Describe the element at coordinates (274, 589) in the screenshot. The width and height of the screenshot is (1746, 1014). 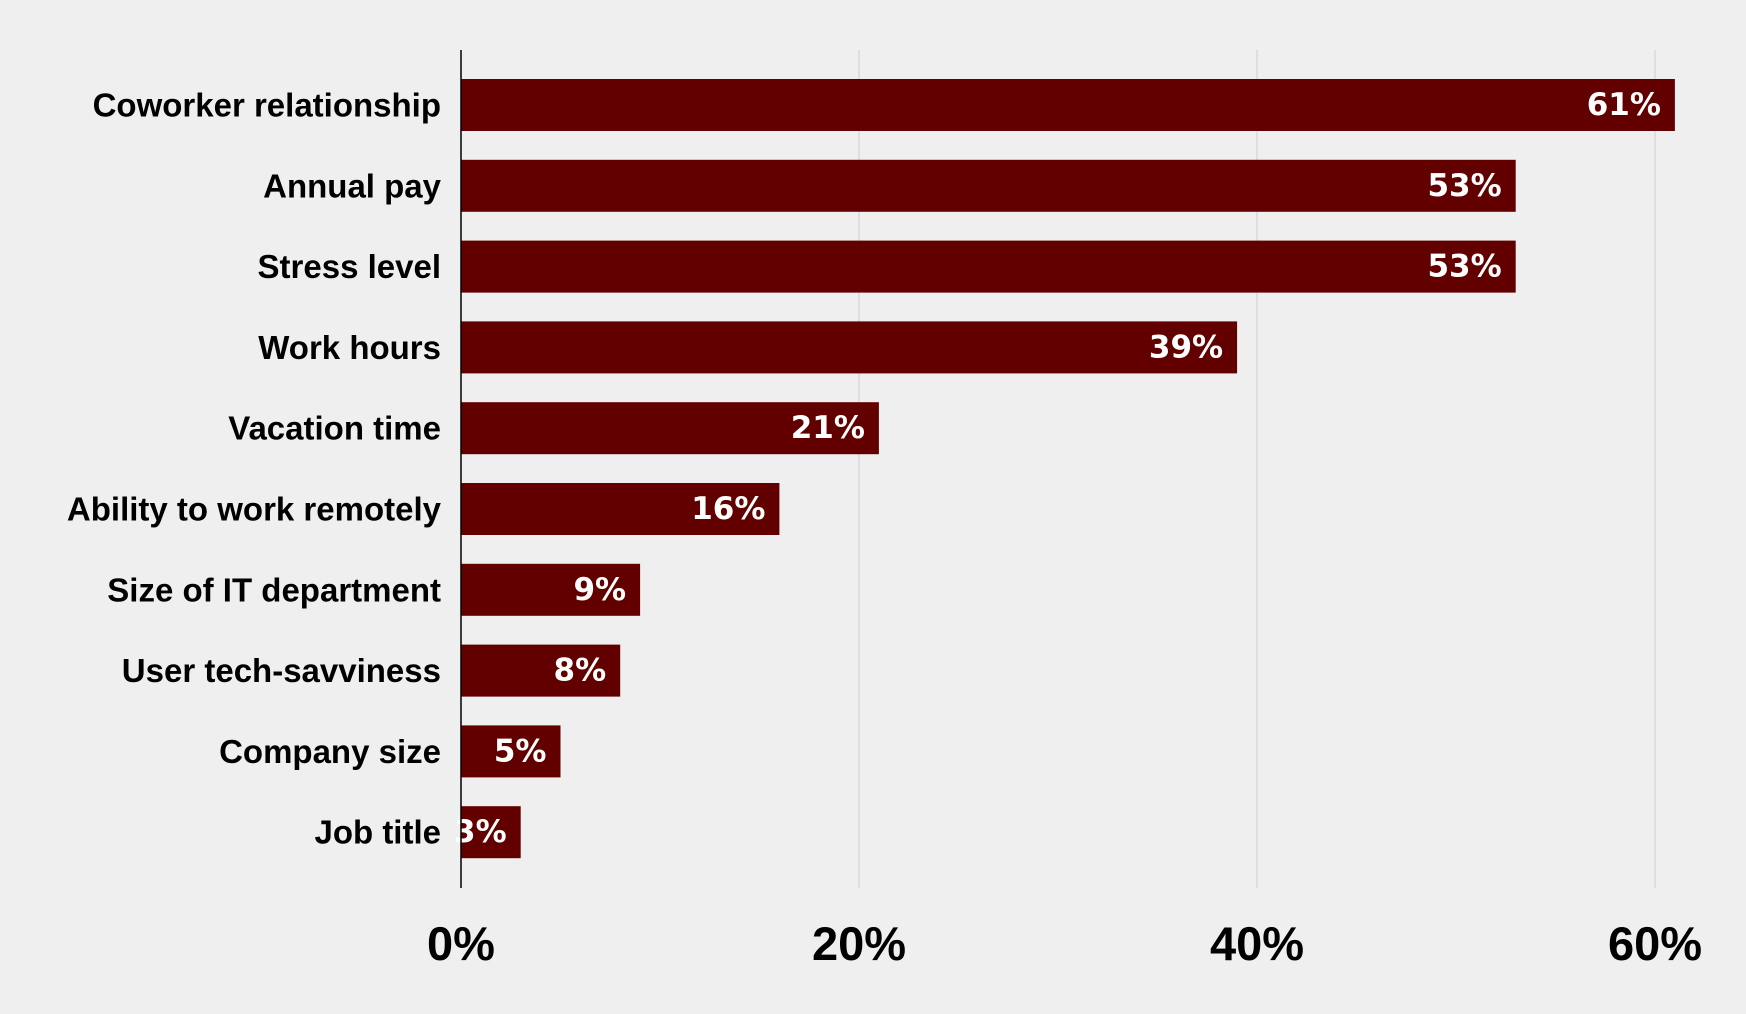
I see `category-label: Size of IT department` at that location.